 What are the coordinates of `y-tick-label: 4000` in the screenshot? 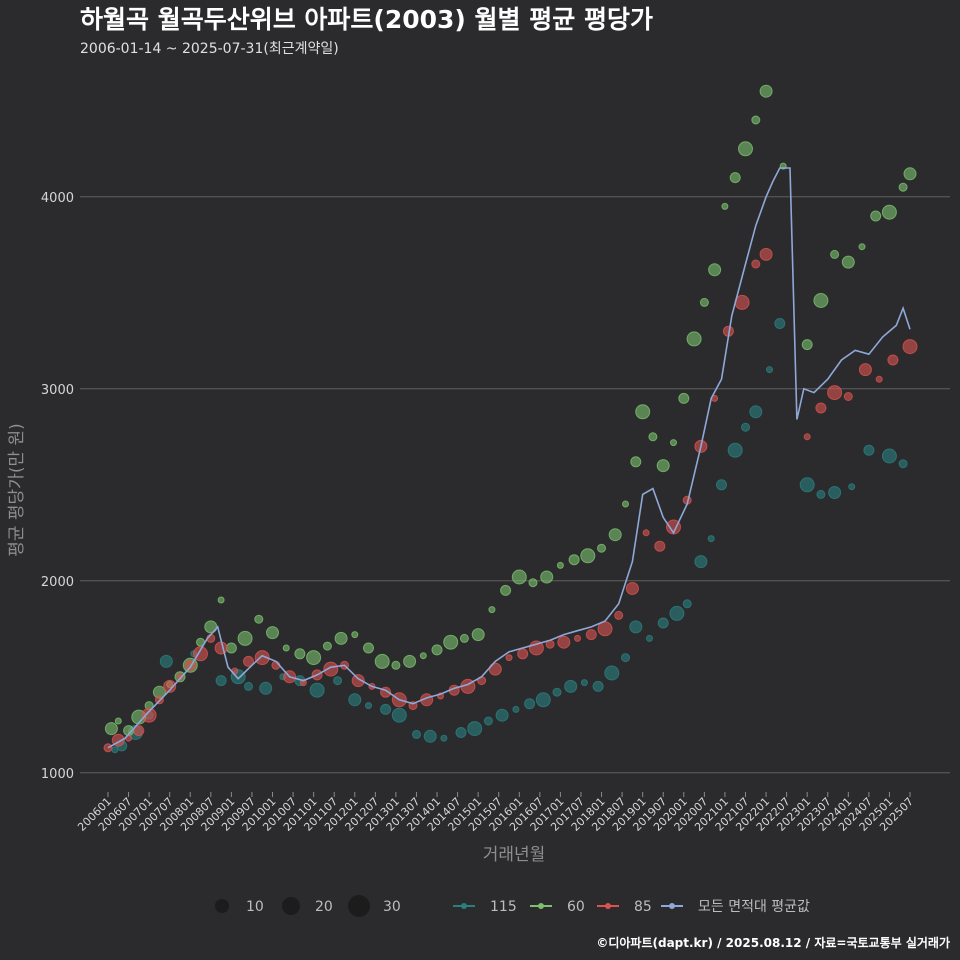 It's located at (57, 198).